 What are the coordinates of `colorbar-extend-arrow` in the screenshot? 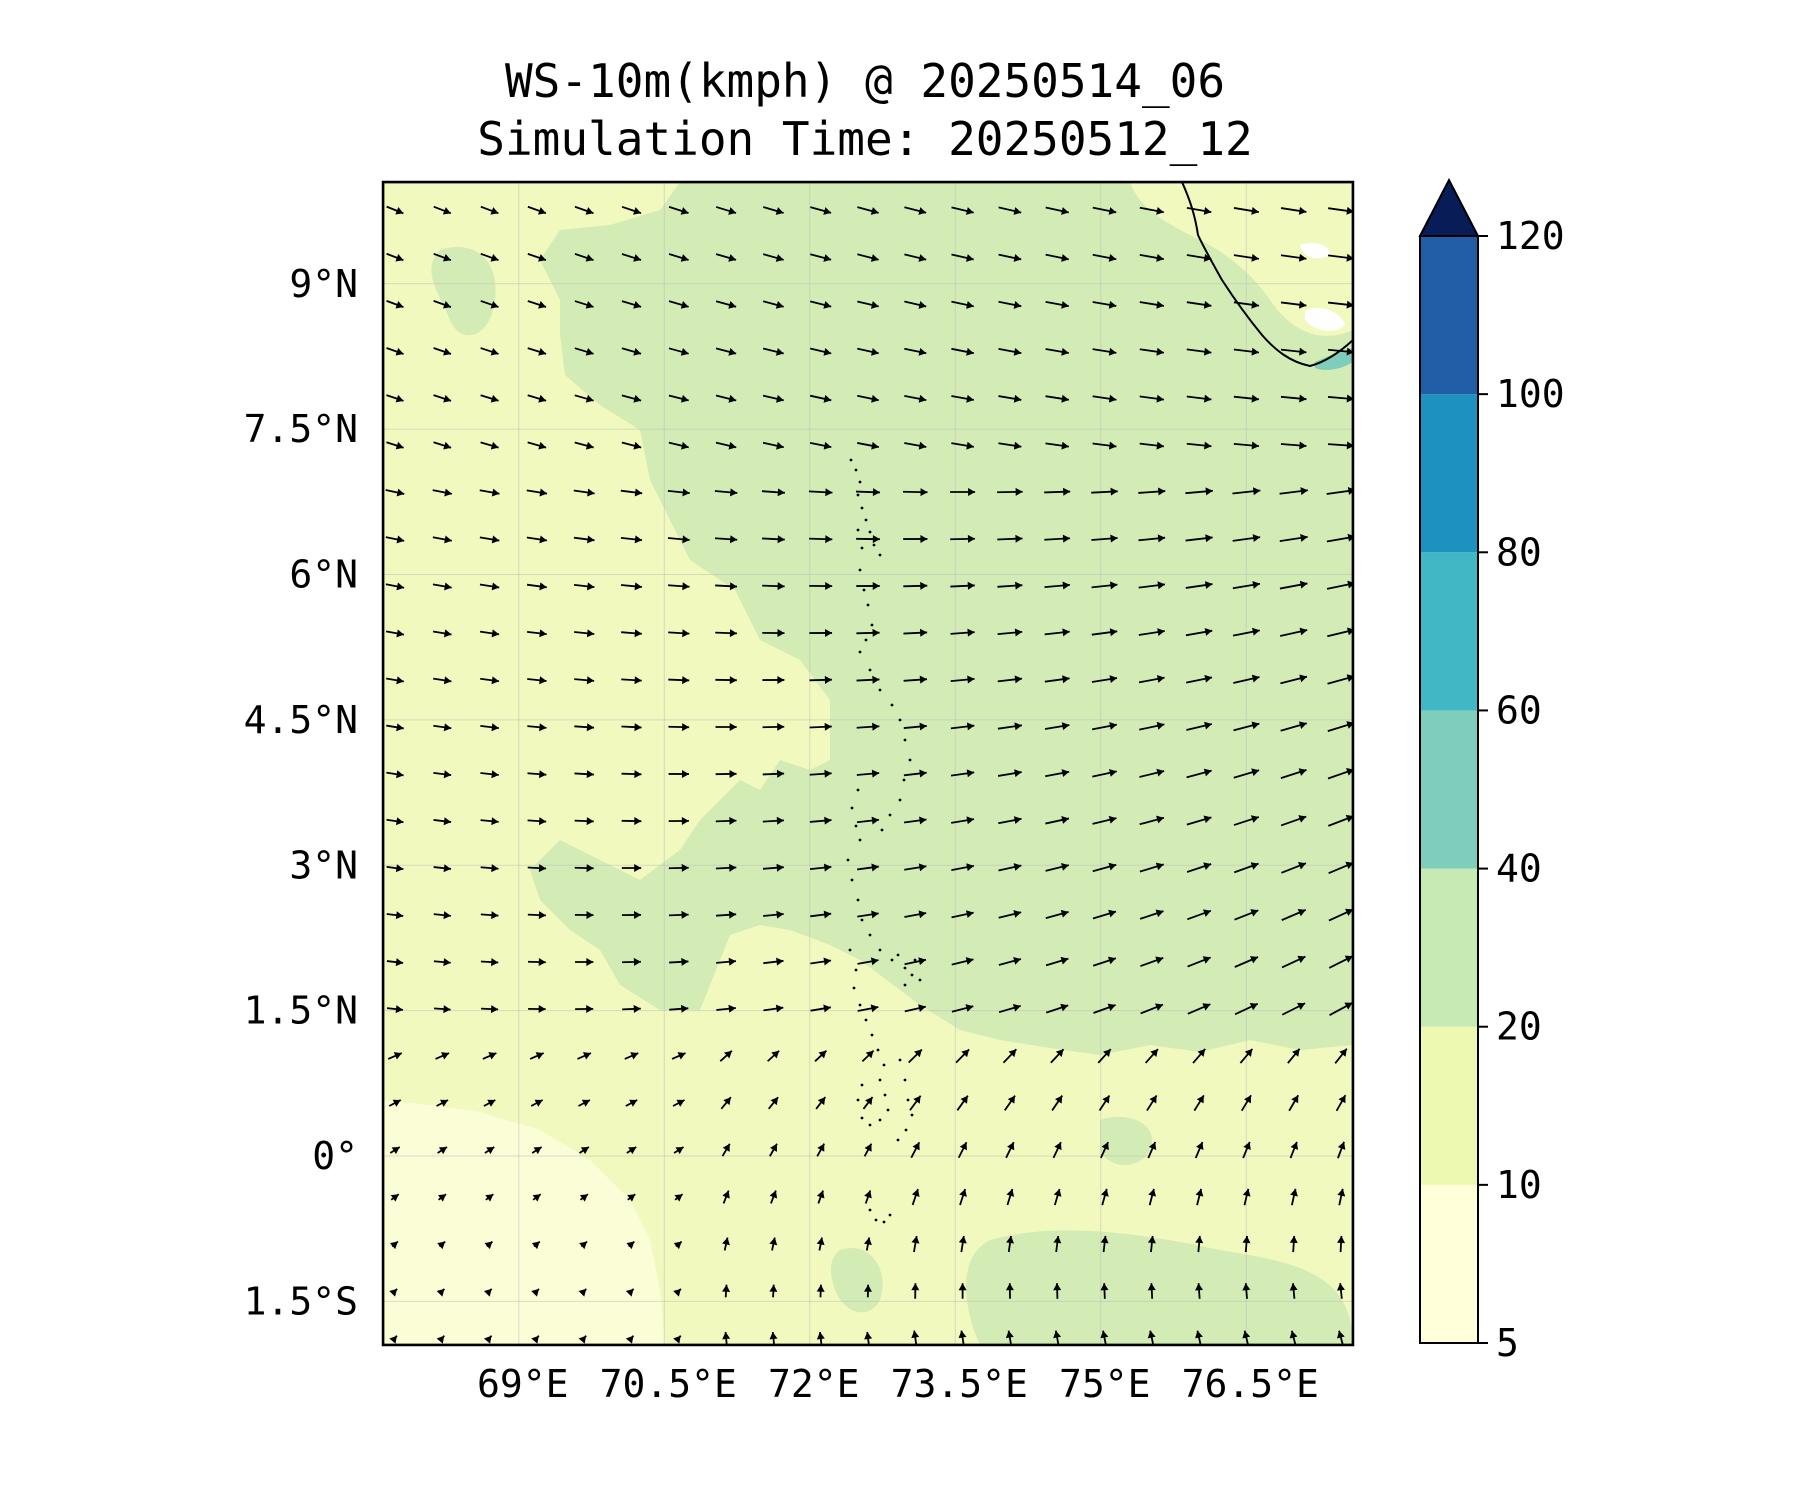 It's located at (1449, 207).